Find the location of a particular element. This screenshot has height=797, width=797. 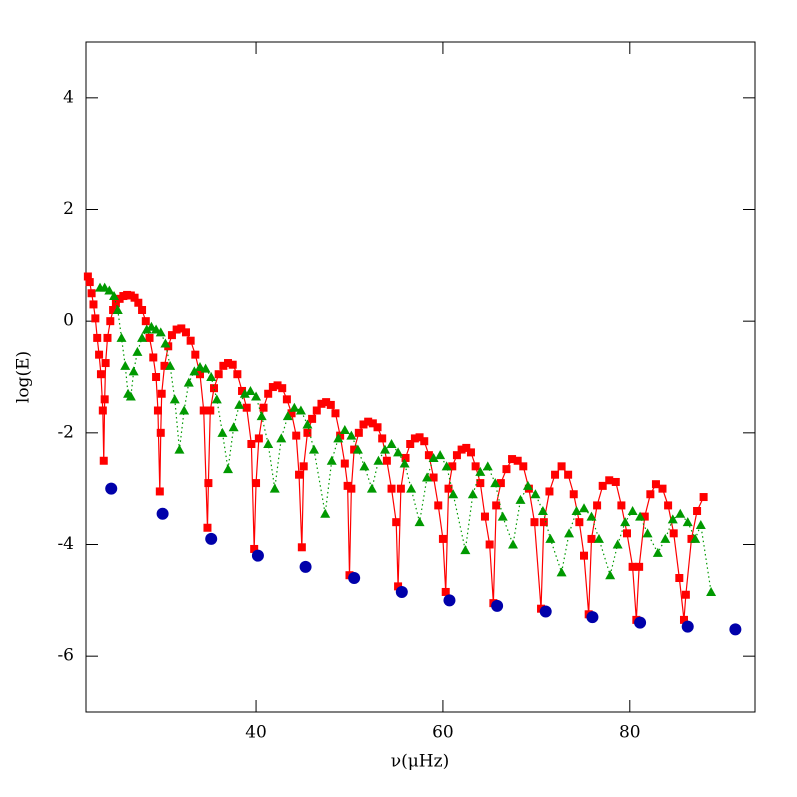

y-tick-label: 2 is located at coordinates (68, 209).